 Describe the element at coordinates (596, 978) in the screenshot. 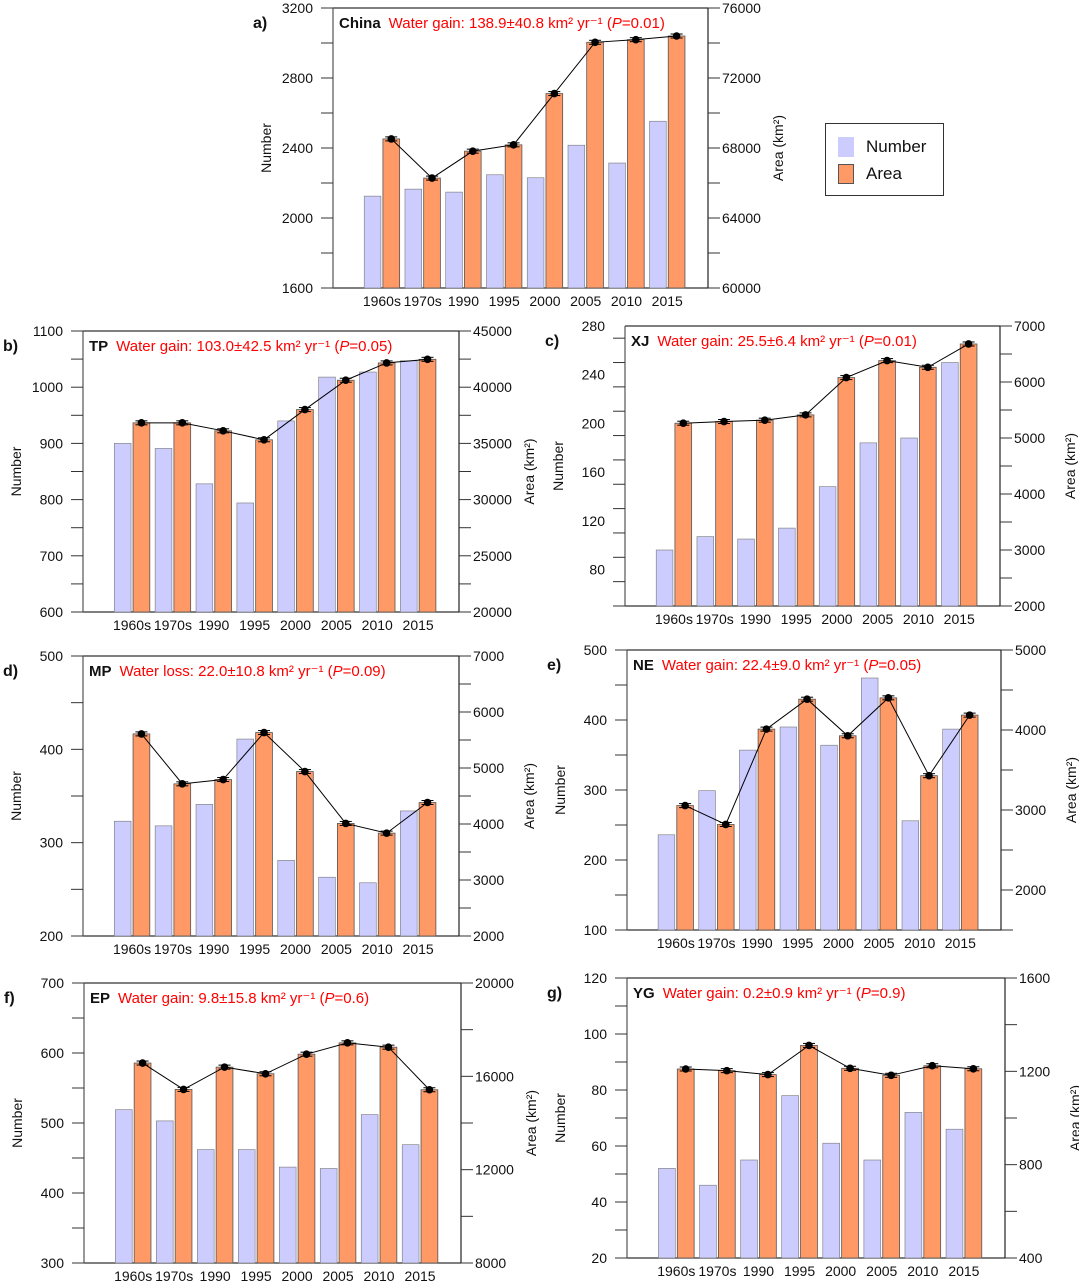

I see `left-tick-label: 120` at that location.